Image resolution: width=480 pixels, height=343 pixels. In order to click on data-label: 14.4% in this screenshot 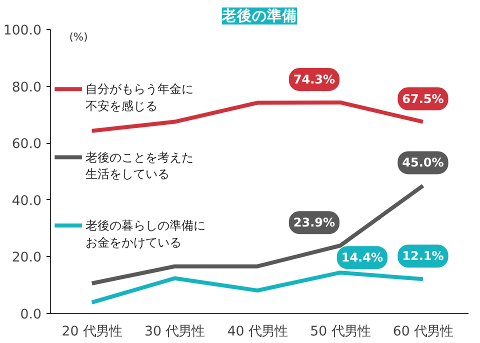, I will do `click(362, 257)`.